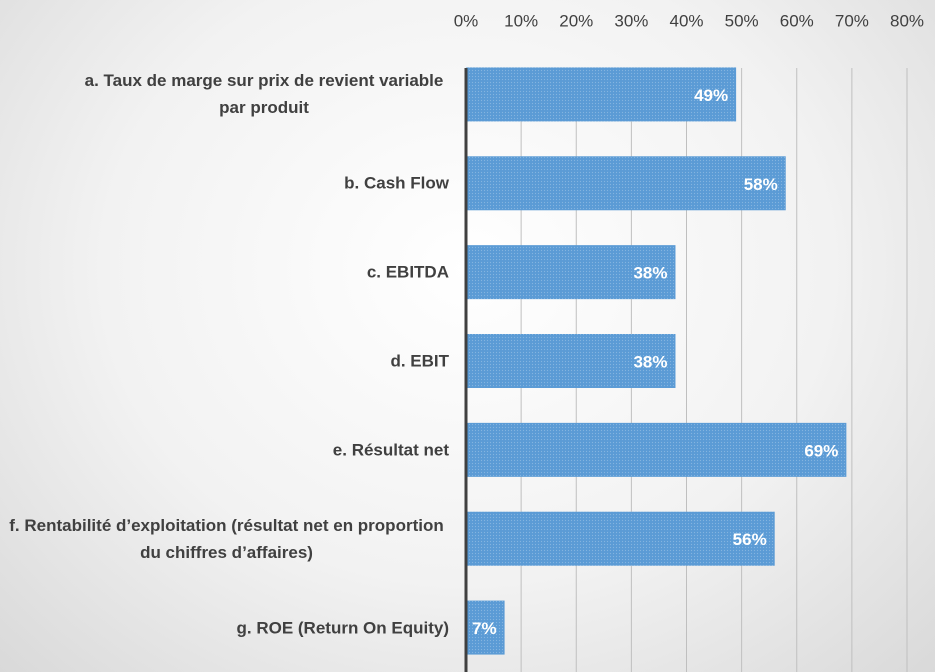 This screenshot has width=935, height=672. What do you see at coordinates (631, 20) in the screenshot?
I see `x-tick-label: 30%` at bounding box center [631, 20].